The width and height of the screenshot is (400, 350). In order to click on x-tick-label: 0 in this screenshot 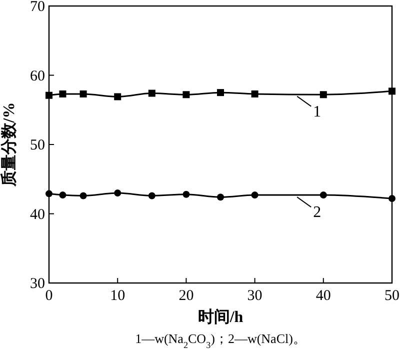, I will do `click(49, 296)`.